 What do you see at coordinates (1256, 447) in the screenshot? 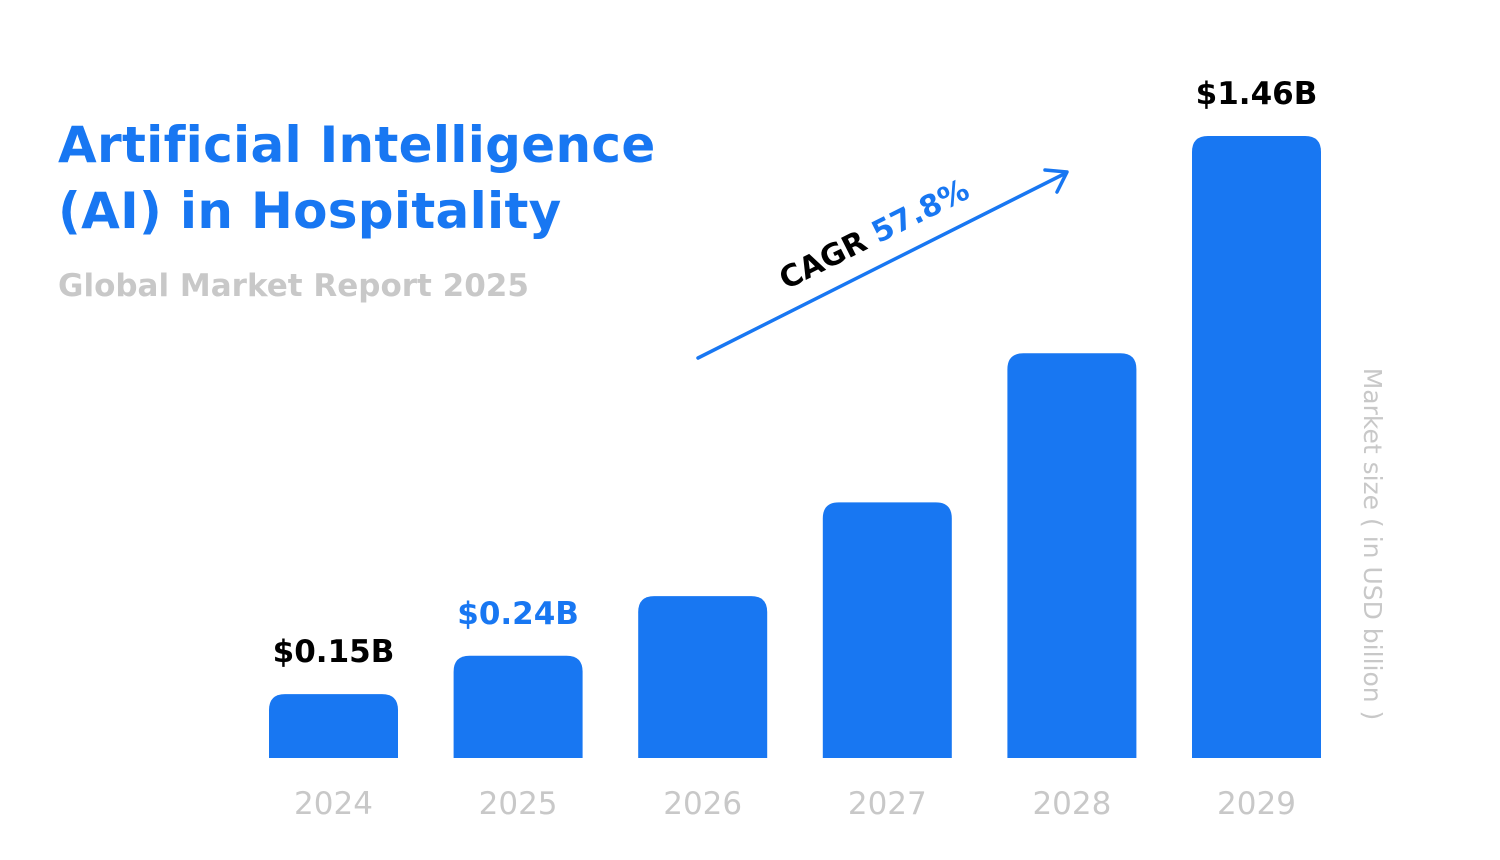
I see `bar-2029` at bounding box center [1256, 447].